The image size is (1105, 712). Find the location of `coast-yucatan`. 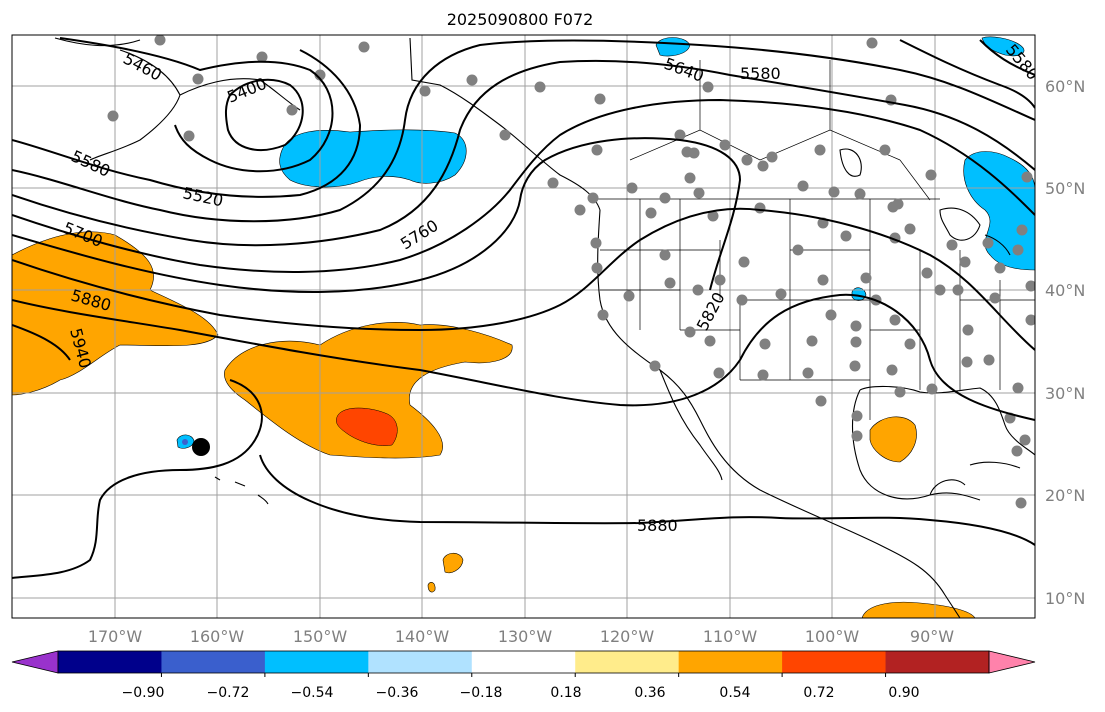

coast-yucatan is located at coordinates (947, 487).